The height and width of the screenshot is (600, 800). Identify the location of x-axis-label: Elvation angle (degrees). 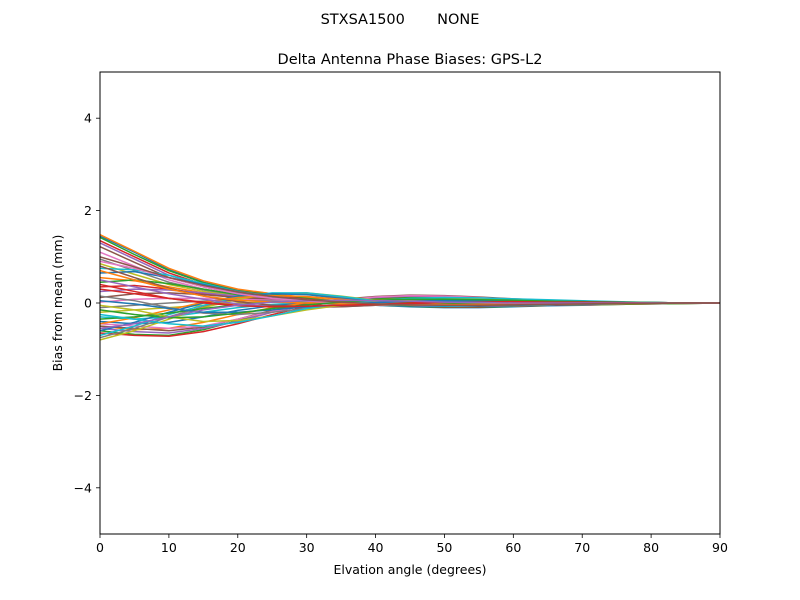
(409, 569).